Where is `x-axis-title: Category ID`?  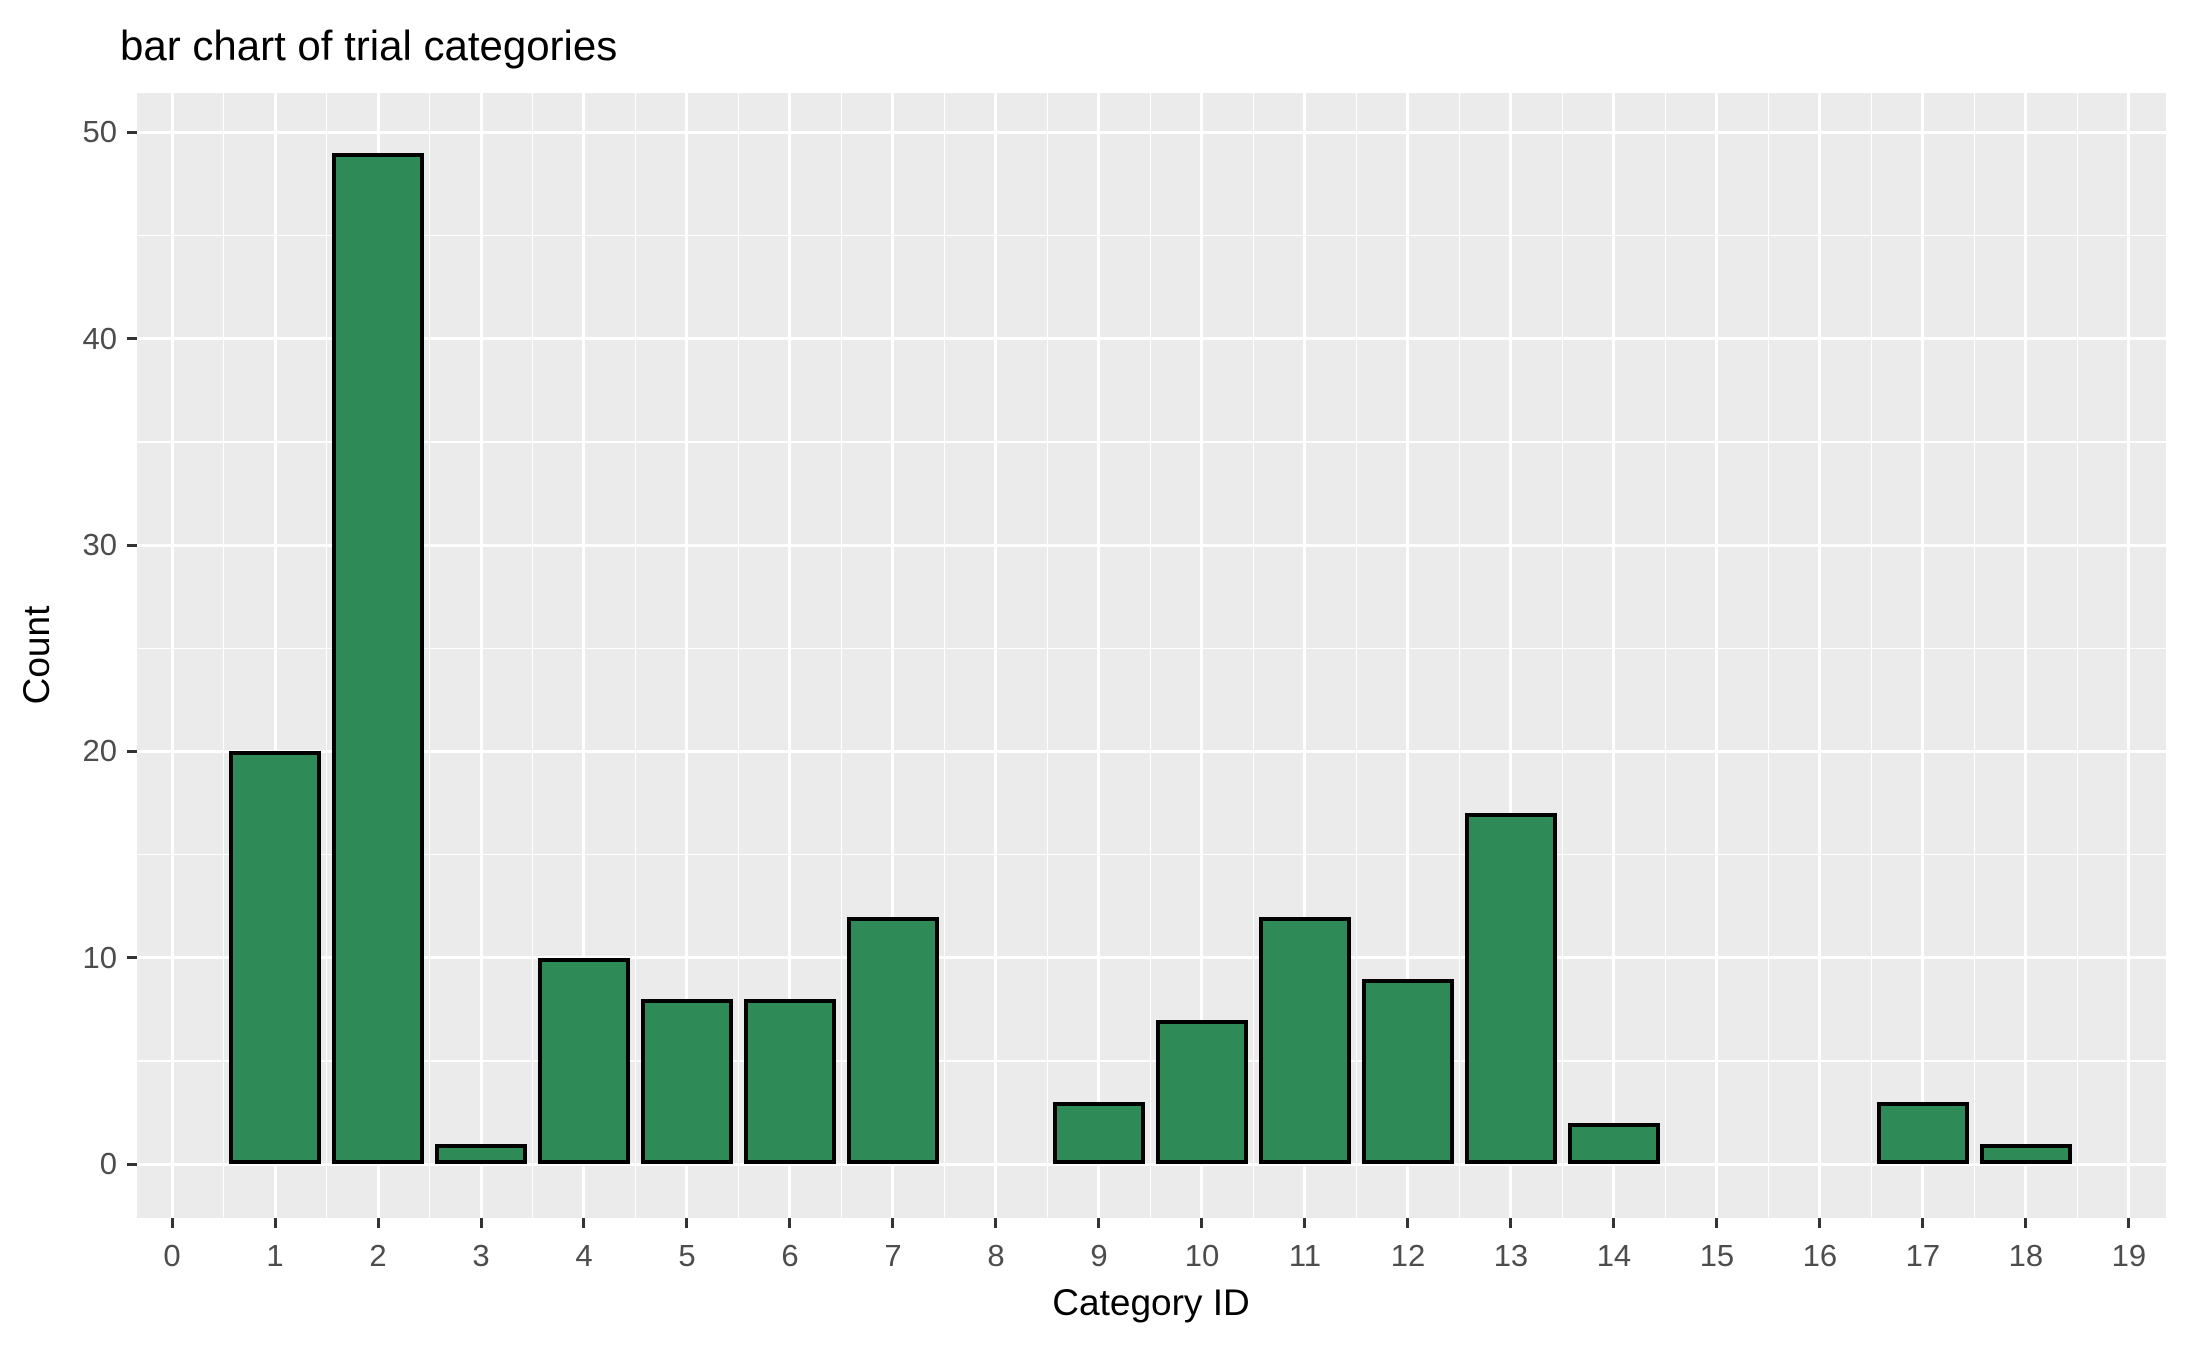
x-axis-title: Category ID is located at coordinates (1151, 1302).